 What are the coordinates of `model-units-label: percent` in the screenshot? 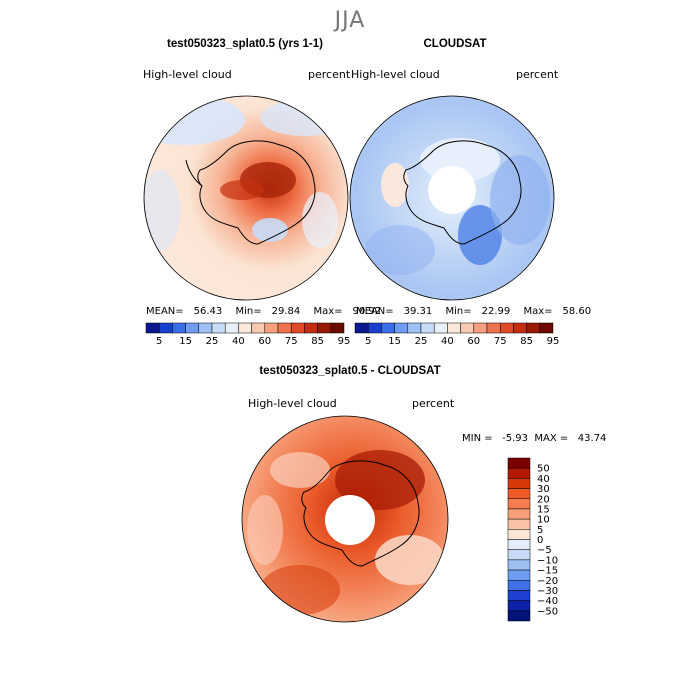 It's located at (329, 74).